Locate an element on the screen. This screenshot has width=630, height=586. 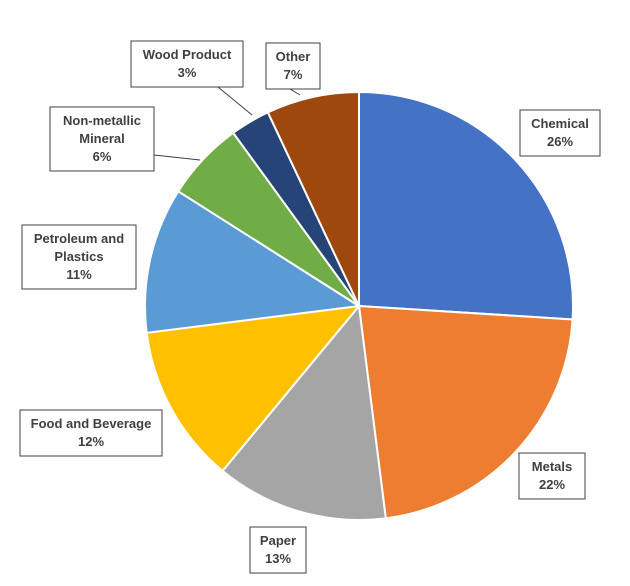
data-label: Metals 22% is located at coordinates (552, 475).